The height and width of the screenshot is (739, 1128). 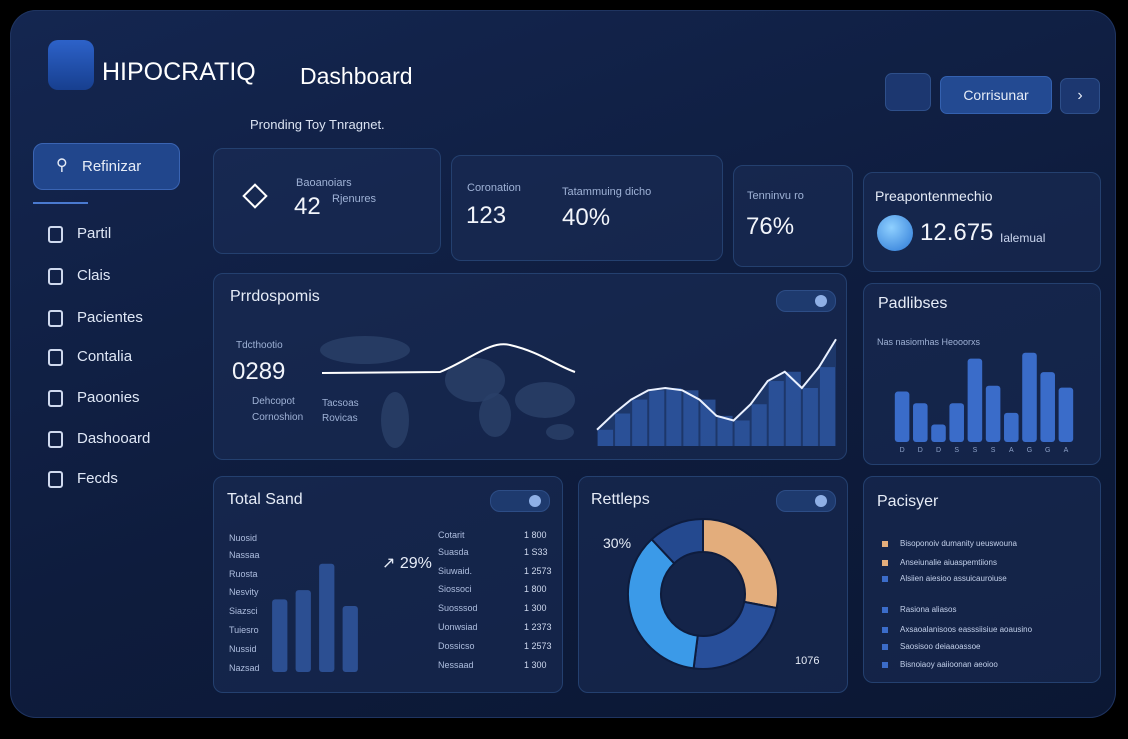 What do you see at coordinates (354, 199) in the screenshot?
I see `stat-note: Rjenures` at bounding box center [354, 199].